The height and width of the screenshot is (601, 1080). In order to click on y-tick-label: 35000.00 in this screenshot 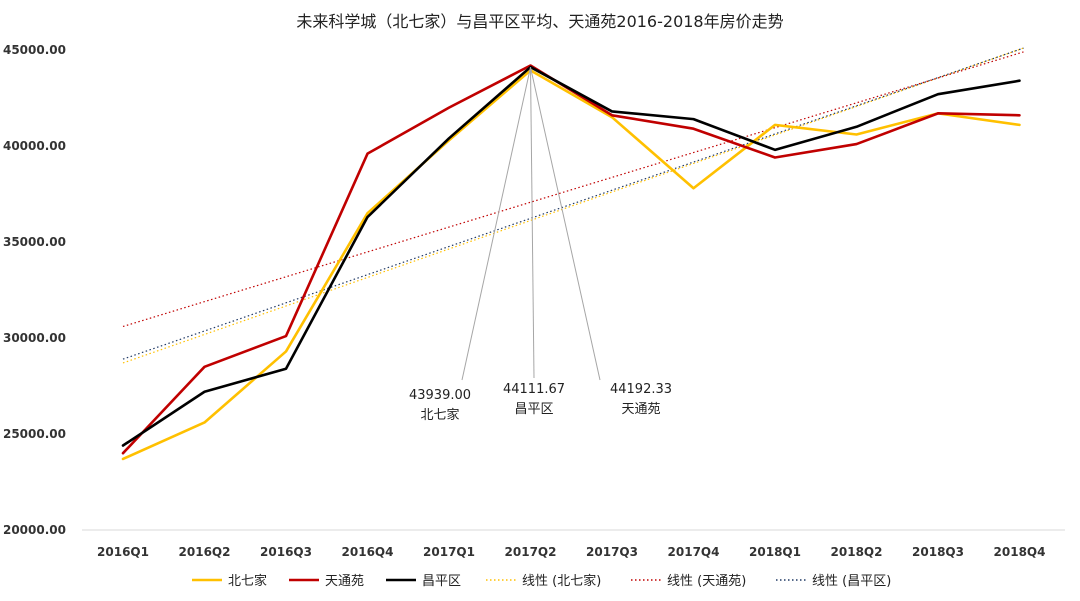, I will do `click(34, 242)`.